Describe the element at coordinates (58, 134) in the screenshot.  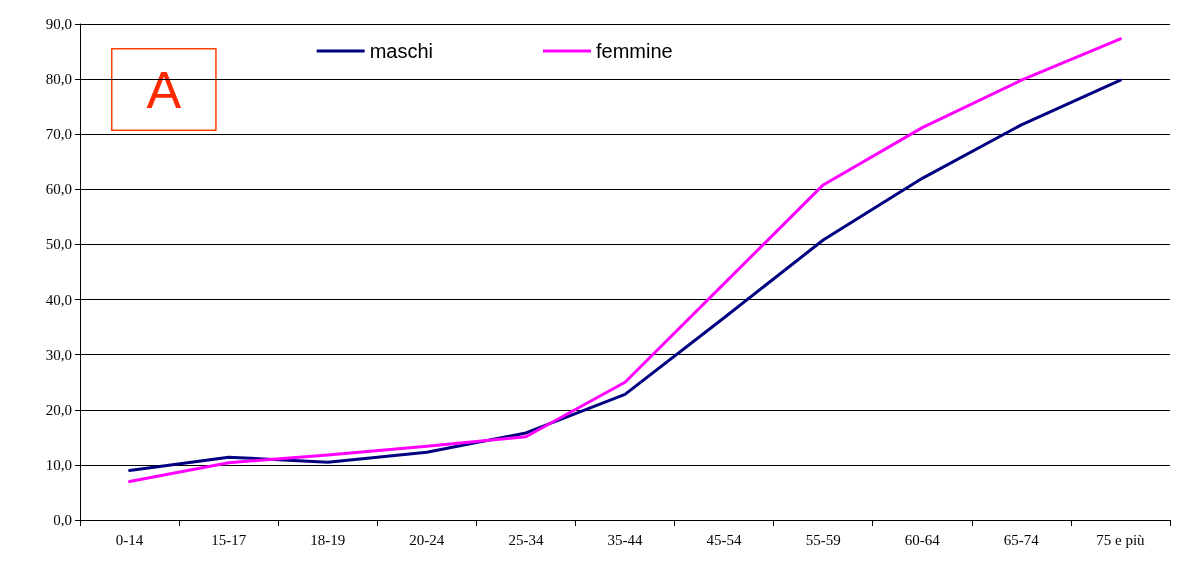
I see `y-tick-label: 70,0` at that location.